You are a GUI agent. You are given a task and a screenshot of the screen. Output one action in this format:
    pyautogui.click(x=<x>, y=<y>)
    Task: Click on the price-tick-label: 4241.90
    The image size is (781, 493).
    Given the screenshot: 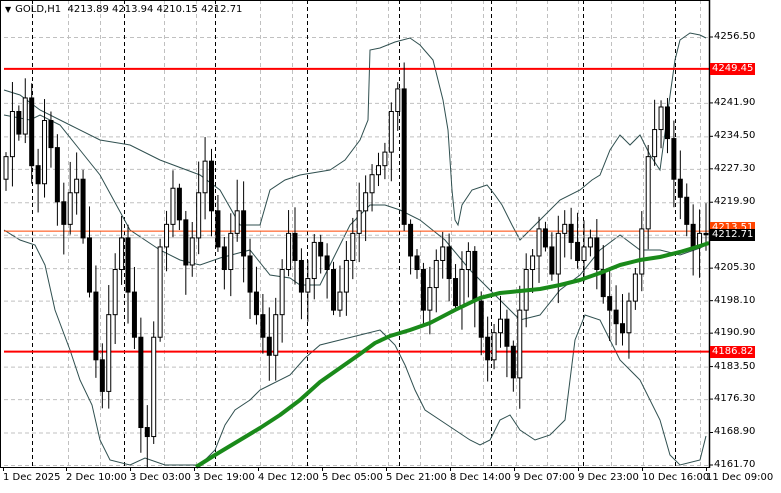 What is the action you would take?
    pyautogui.click(x=735, y=102)
    